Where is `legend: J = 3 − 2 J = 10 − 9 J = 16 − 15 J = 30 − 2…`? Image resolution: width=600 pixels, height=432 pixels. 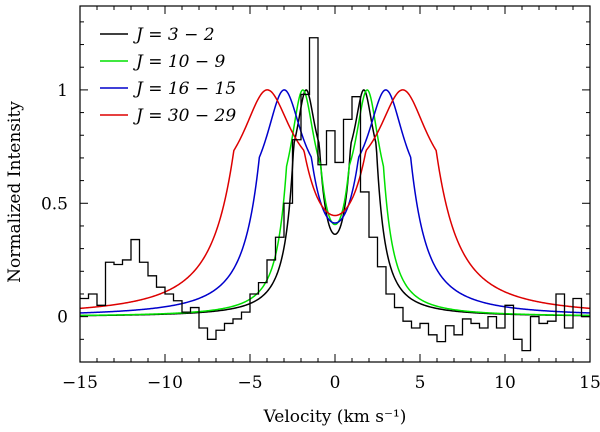
legend: J = 3 − 2 J = 10 − 9 J = 16 − 15 J = 30 − 2… is located at coordinates (168, 75).